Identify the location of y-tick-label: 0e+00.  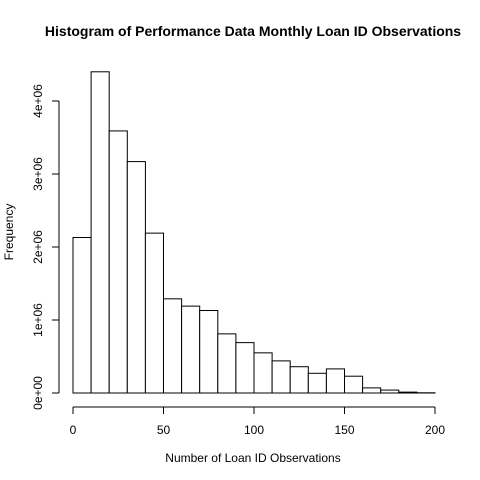
(38, 393).